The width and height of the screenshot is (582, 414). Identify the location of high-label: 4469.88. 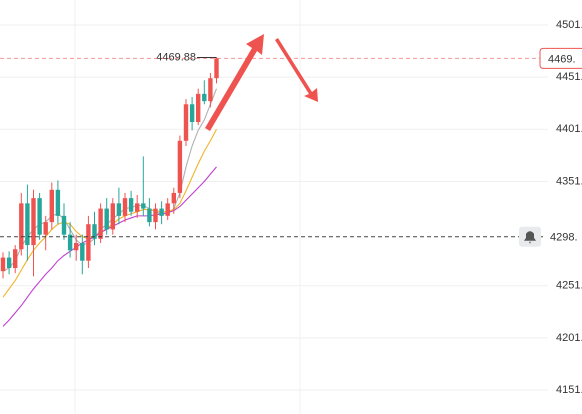
(176, 57).